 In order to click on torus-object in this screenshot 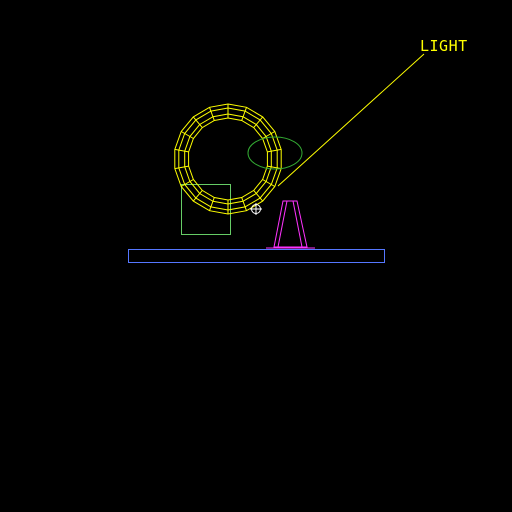, I will do `click(228, 159)`.